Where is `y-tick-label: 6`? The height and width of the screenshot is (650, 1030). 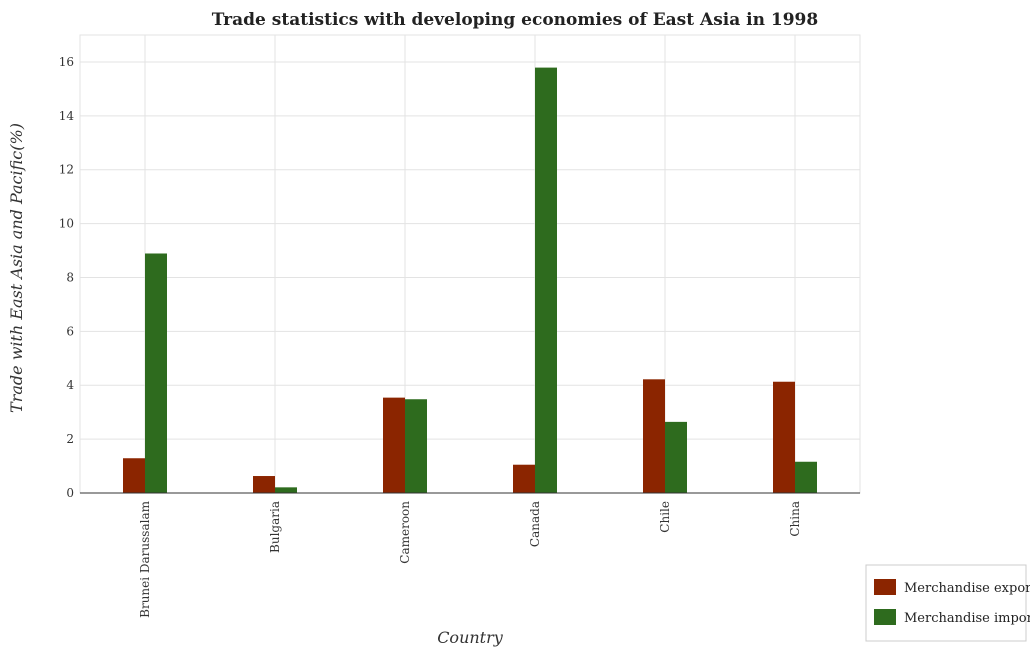 y-tick-label: 6 is located at coordinates (70, 331).